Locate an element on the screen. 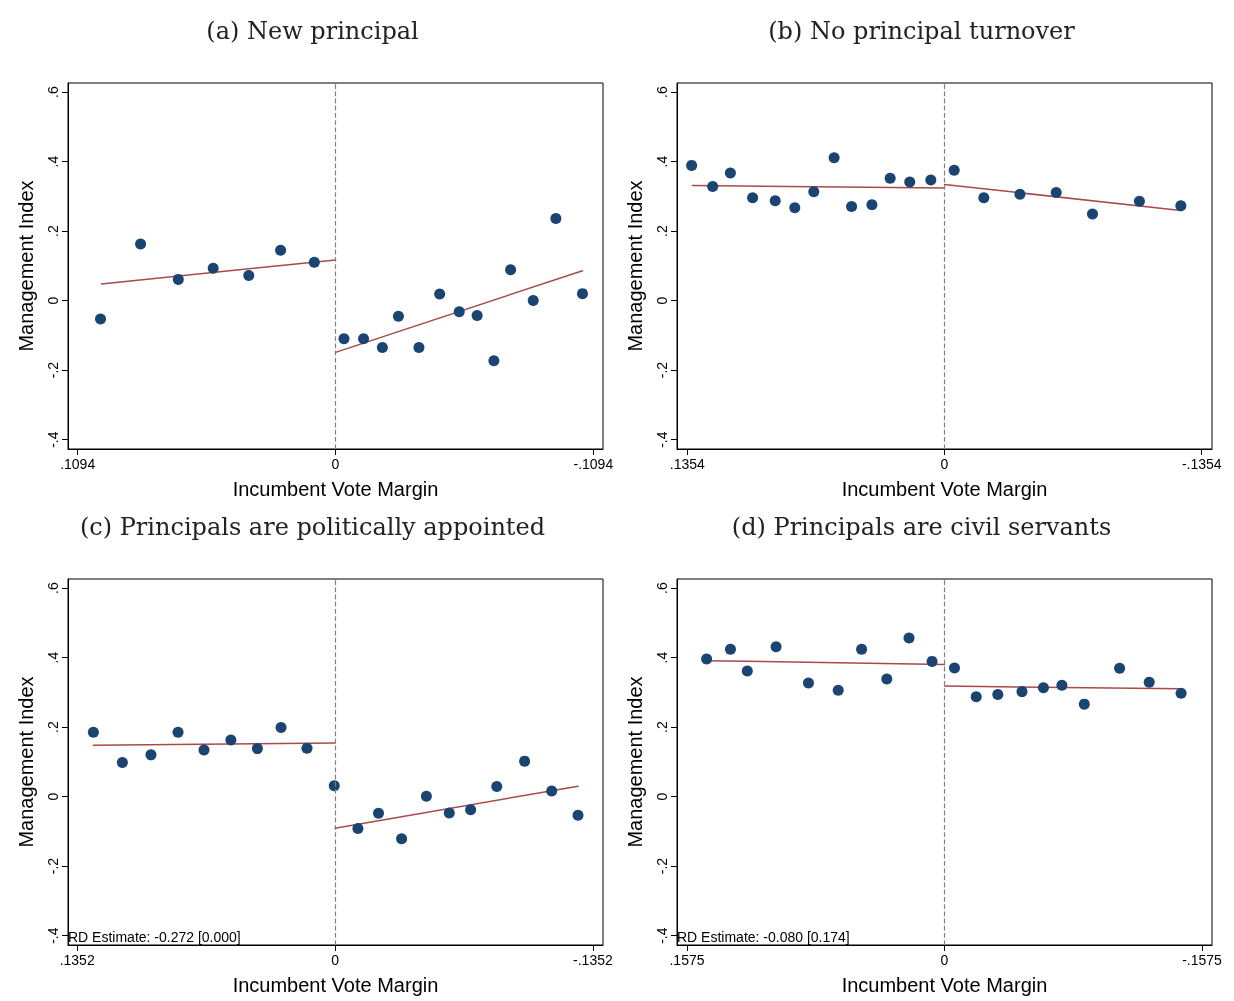 Image resolution: width=1234 pixels, height=1001 pixels. annotation: RD Estimate: -0.272 [0.000] is located at coordinates (154, 937).